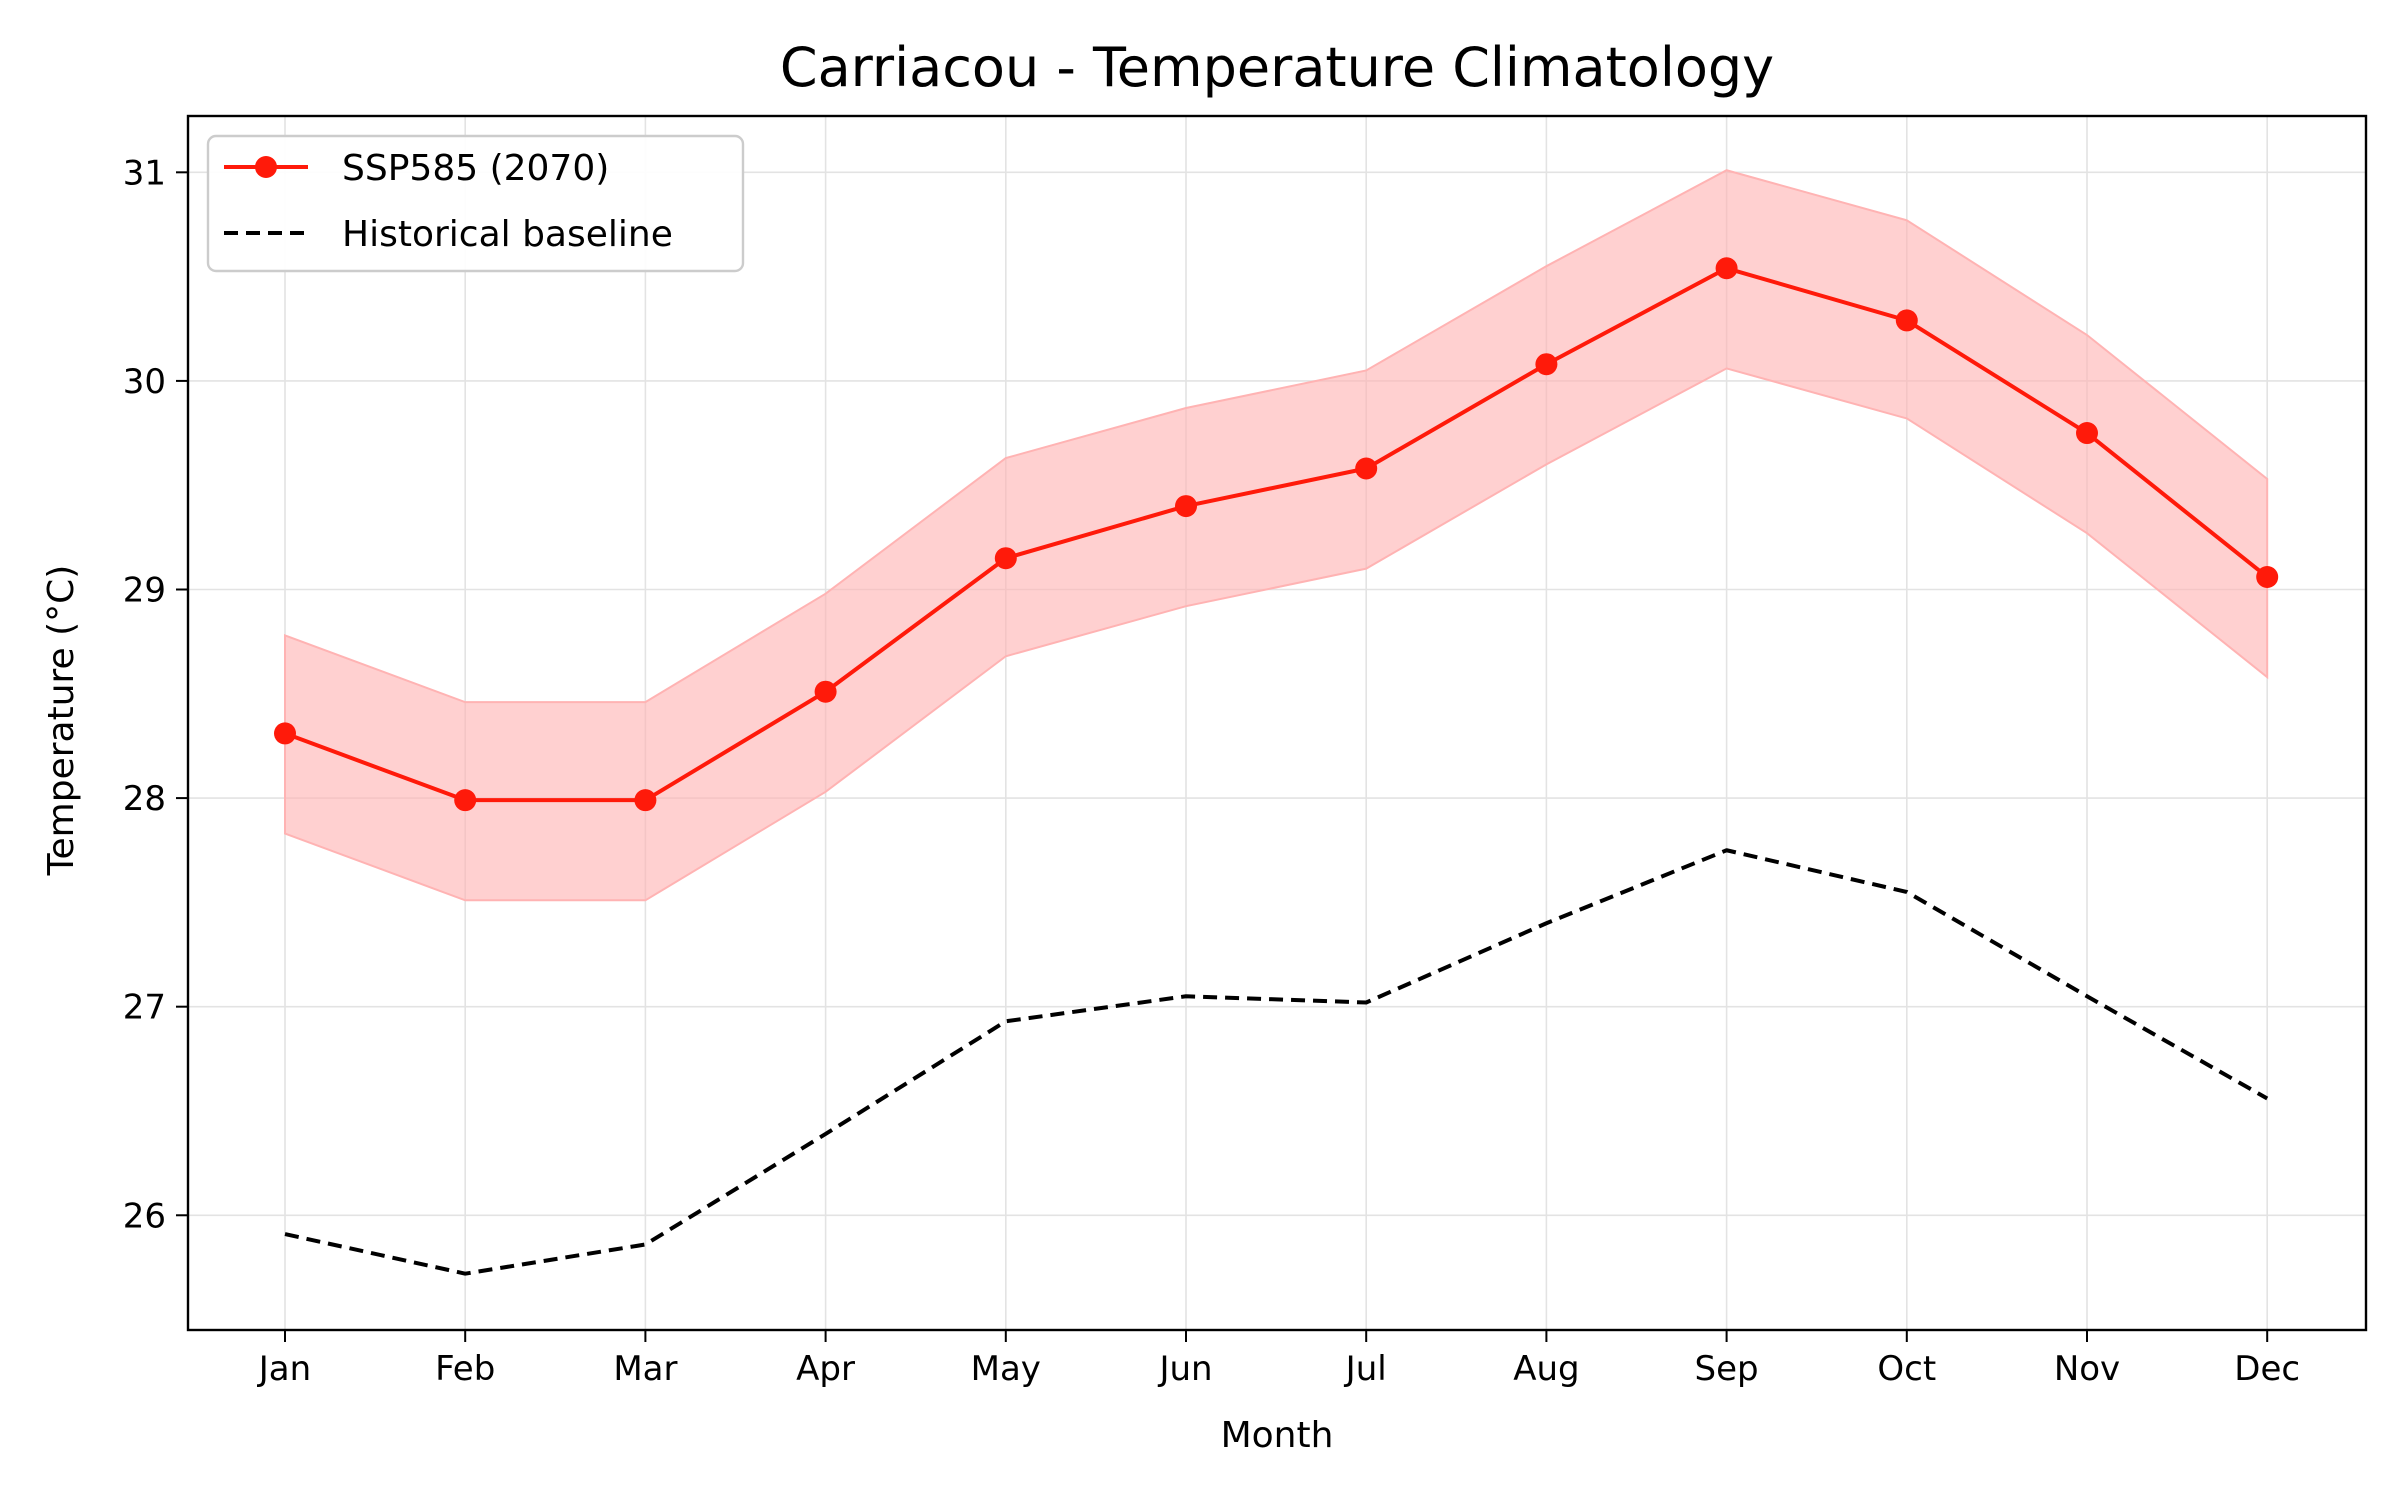 Image resolution: width=2400 pixels, height=1500 pixels. I want to click on x-tick-label: Jul, so click(1365, 1369).